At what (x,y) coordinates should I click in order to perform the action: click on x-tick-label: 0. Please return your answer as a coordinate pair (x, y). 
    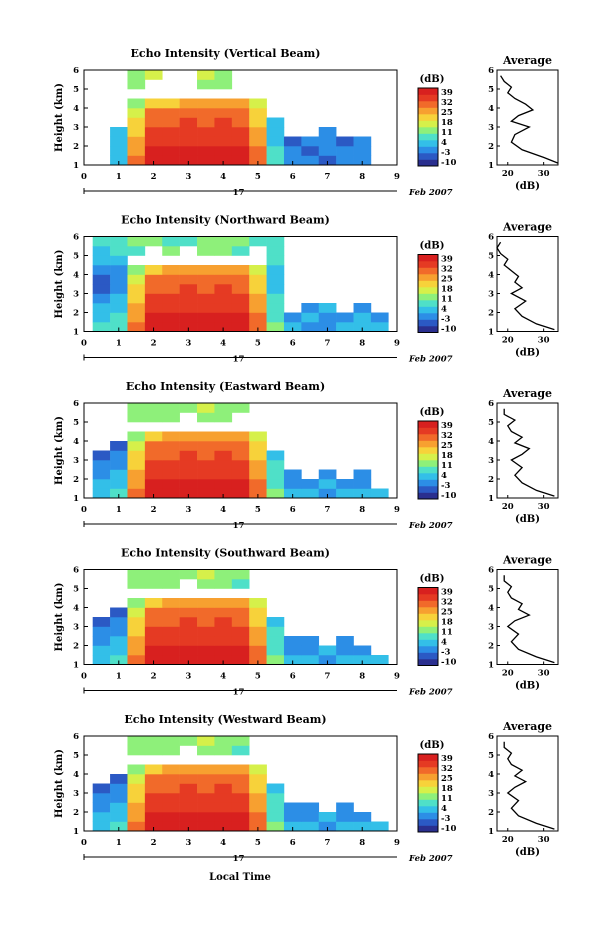
    Looking at the image, I should click on (84, 677).